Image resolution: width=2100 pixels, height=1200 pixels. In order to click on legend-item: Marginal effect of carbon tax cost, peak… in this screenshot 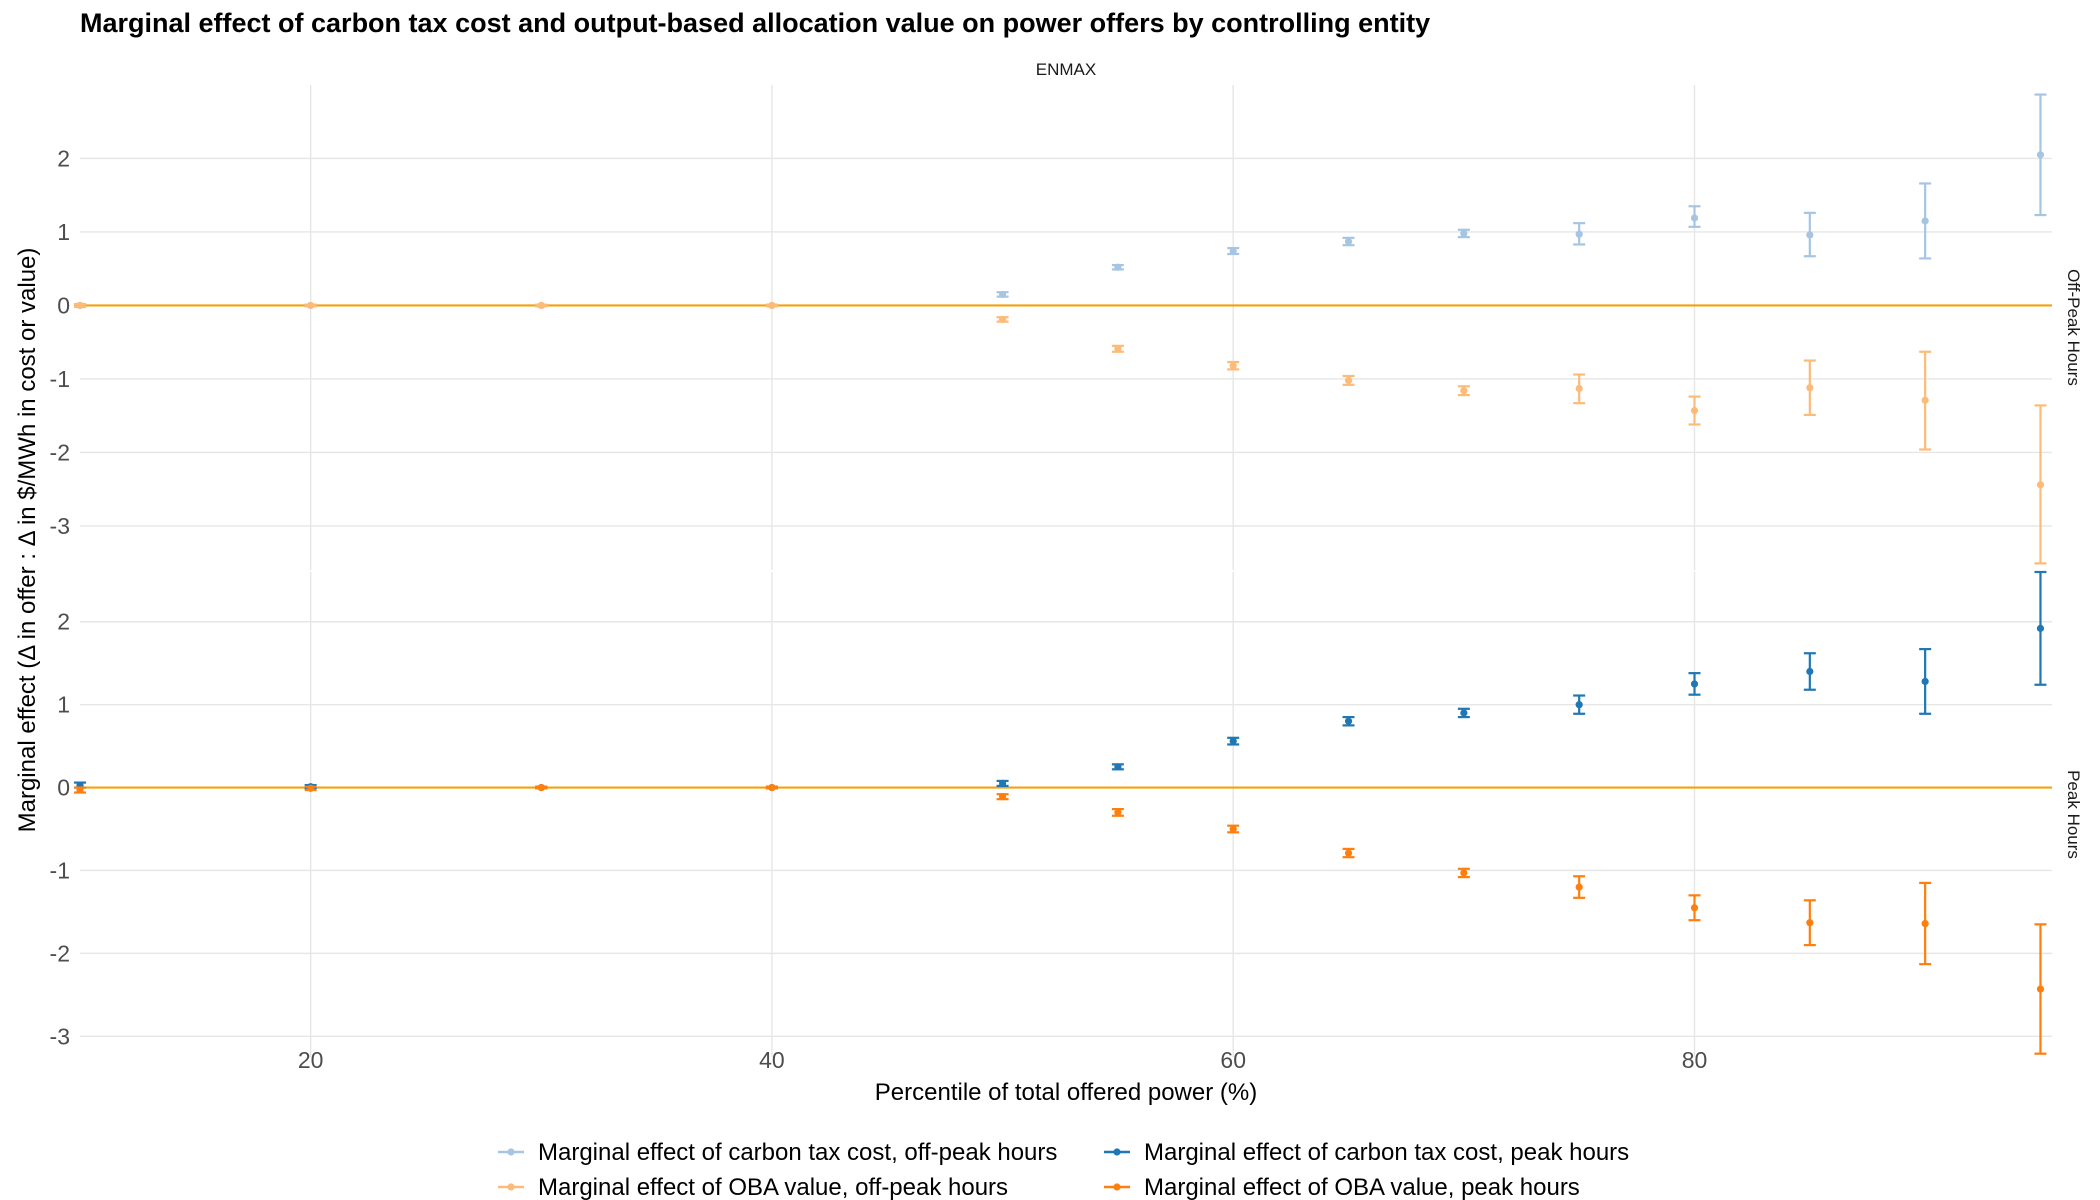, I will do `click(1366, 1152)`.